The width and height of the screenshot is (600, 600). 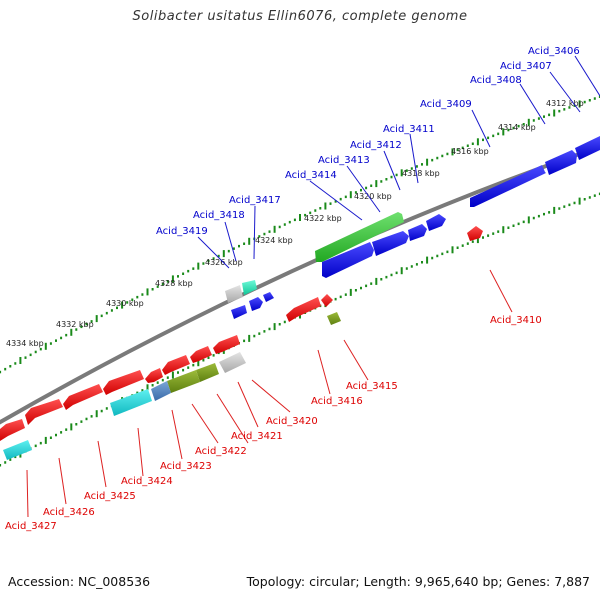 I want to click on scale-label: 4322 kbp, so click(x=323, y=218).